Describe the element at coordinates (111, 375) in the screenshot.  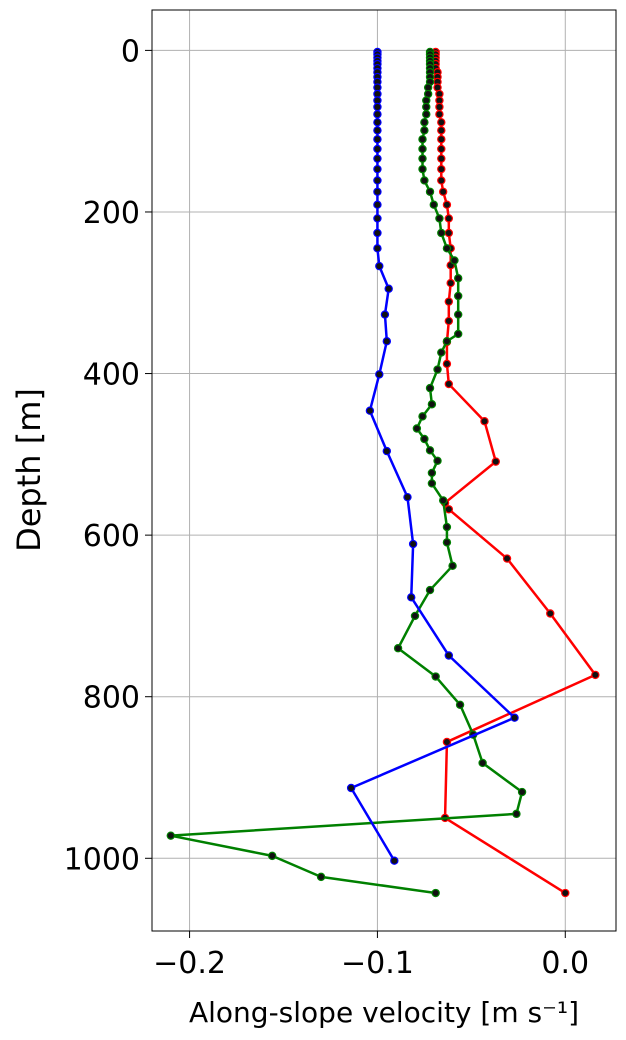
I see `y-tick-label: 400` at that location.